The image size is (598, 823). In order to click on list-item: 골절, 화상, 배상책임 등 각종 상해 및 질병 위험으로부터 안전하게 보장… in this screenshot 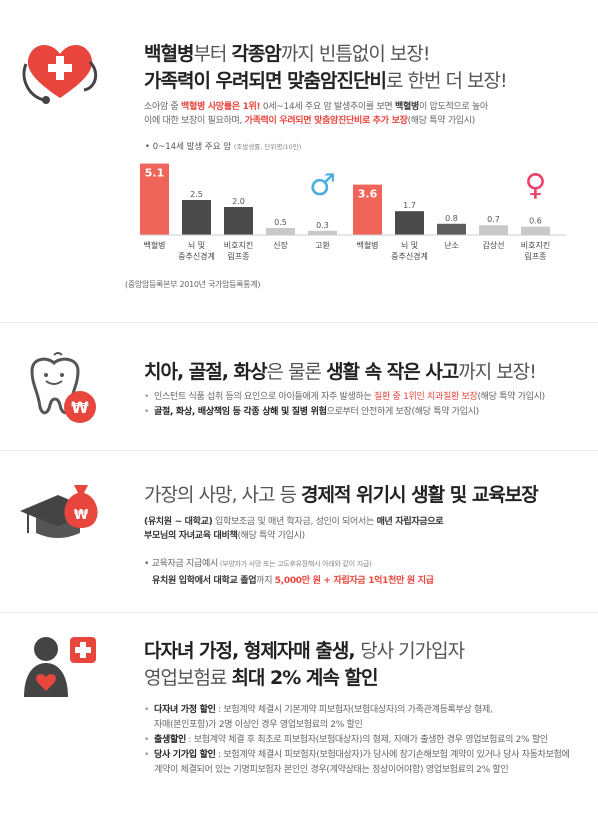, I will do `click(344, 412)`.